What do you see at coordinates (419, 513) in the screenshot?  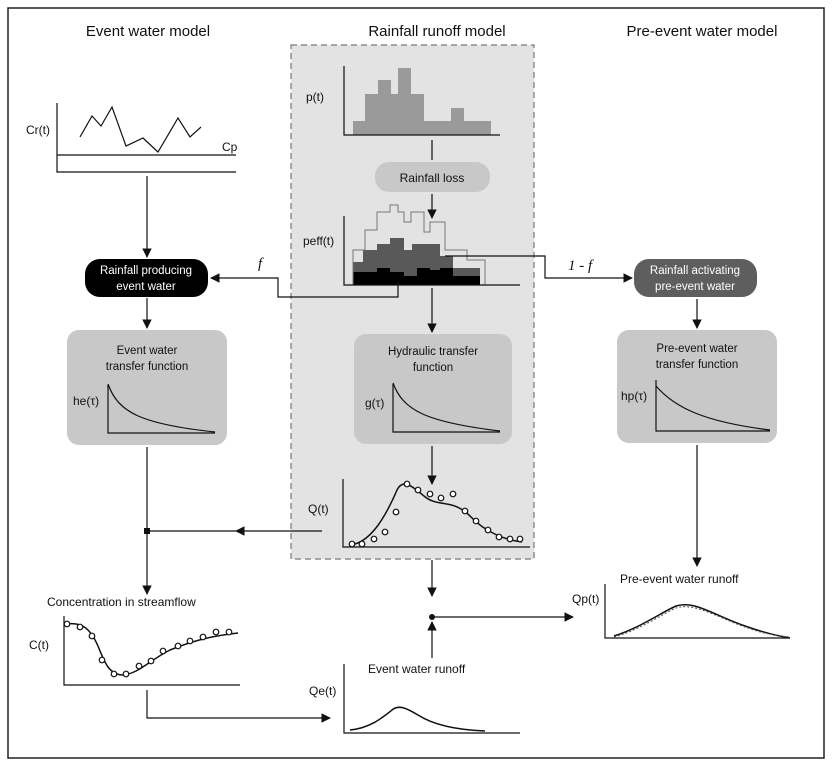 I see `q-graph: Q(t)` at bounding box center [419, 513].